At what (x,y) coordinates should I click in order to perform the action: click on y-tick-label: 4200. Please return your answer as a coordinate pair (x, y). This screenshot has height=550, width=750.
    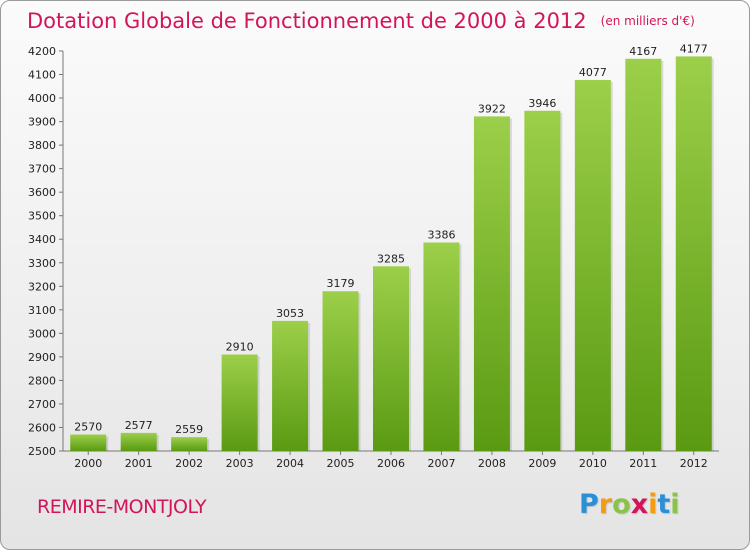
    Looking at the image, I should click on (42, 51).